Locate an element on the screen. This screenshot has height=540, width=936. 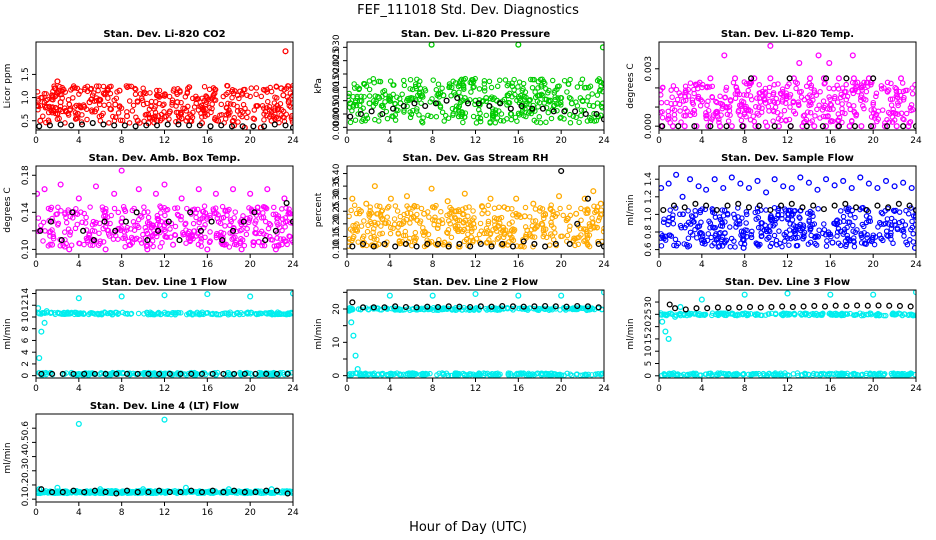
x-tick-label: 12 is located at coordinates (475, 389).